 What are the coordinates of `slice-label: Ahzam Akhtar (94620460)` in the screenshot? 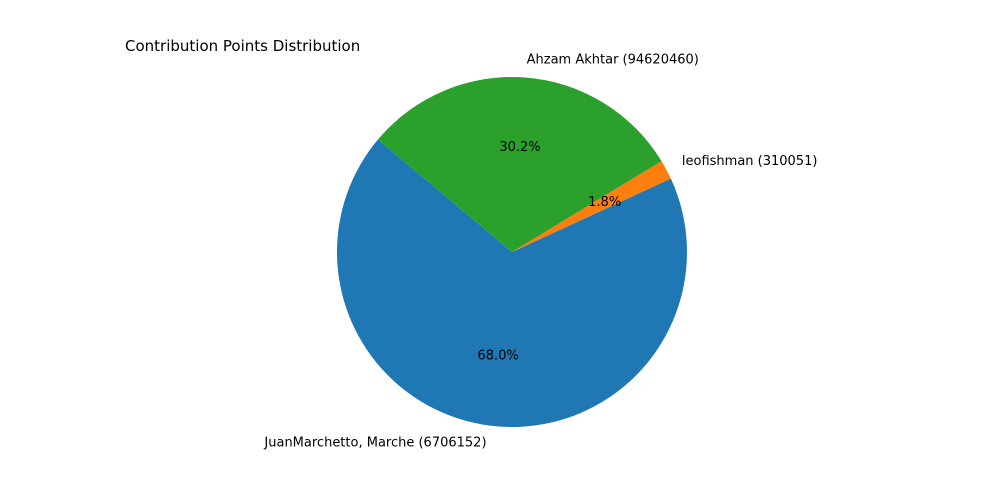 It's located at (613, 60).